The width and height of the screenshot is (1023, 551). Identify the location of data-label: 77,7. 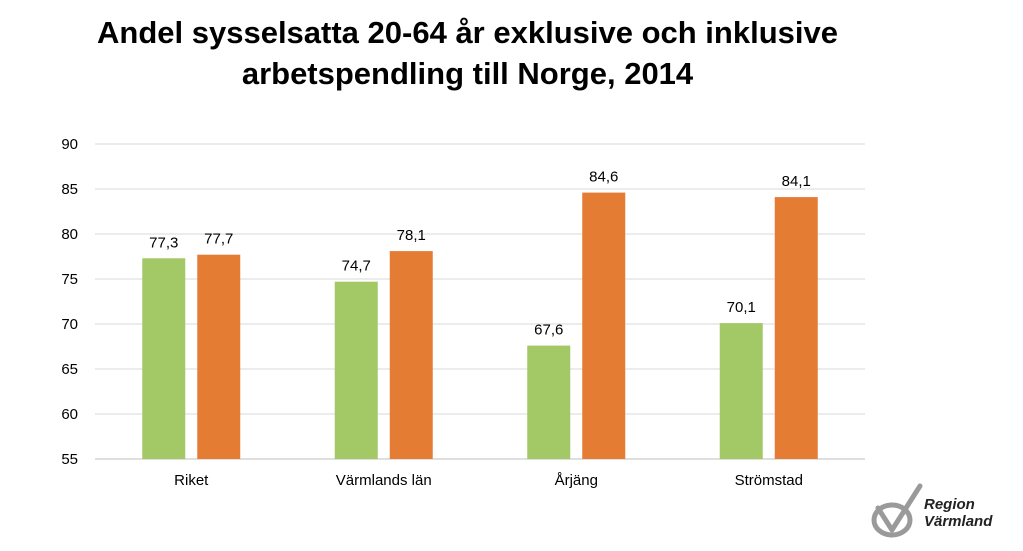
(218, 239).